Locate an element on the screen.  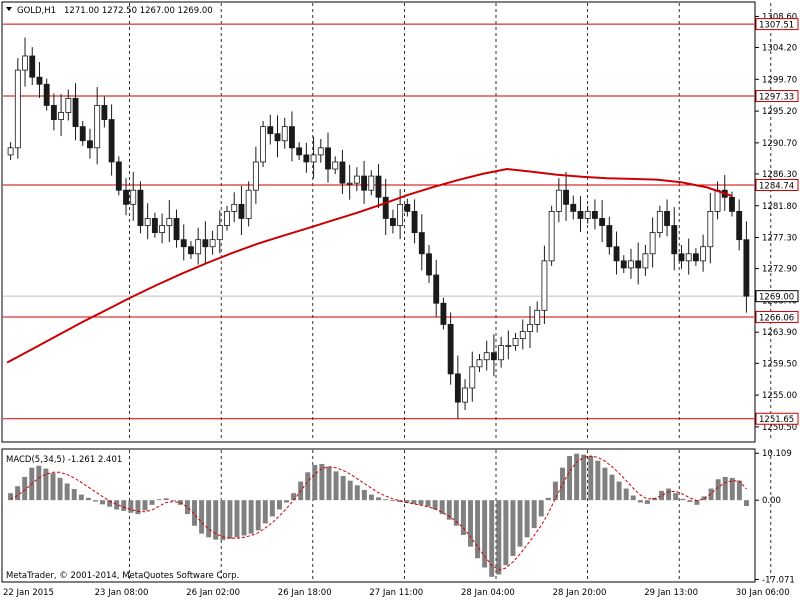
x-tick-label-4: 27 Jan 11:00 is located at coordinates (396, 593).